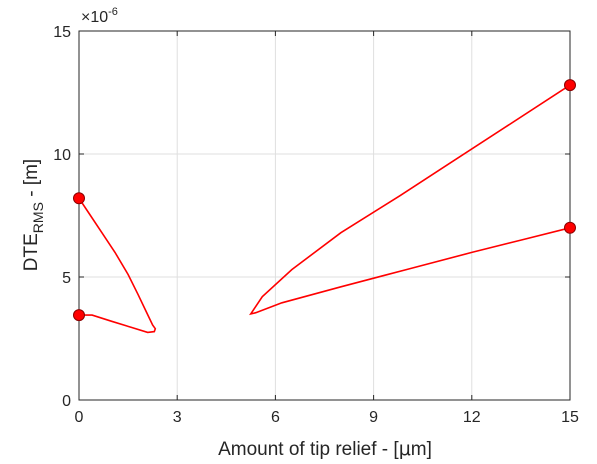  Describe the element at coordinates (79, 417) in the screenshot. I see `x-tick-label: 0` at that location.